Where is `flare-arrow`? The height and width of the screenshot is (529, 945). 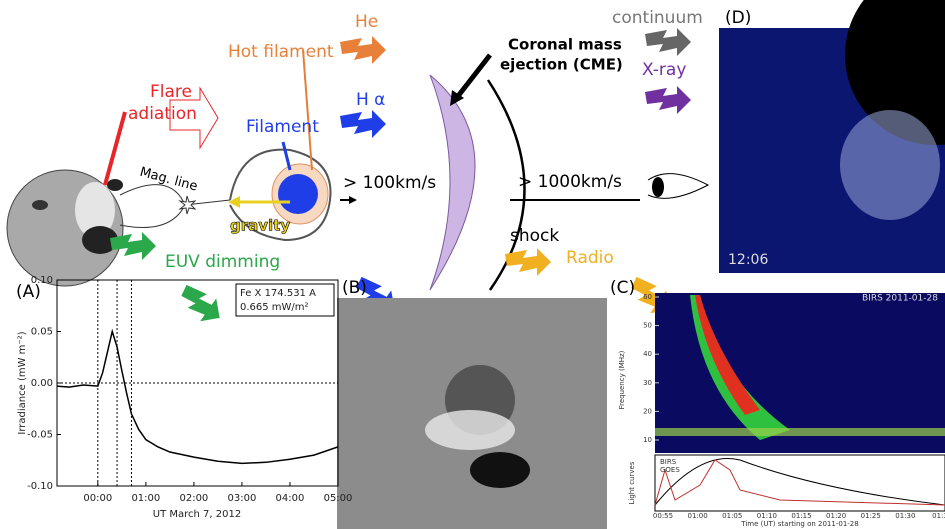 flare-arrow is located at coordinates (115, 148).